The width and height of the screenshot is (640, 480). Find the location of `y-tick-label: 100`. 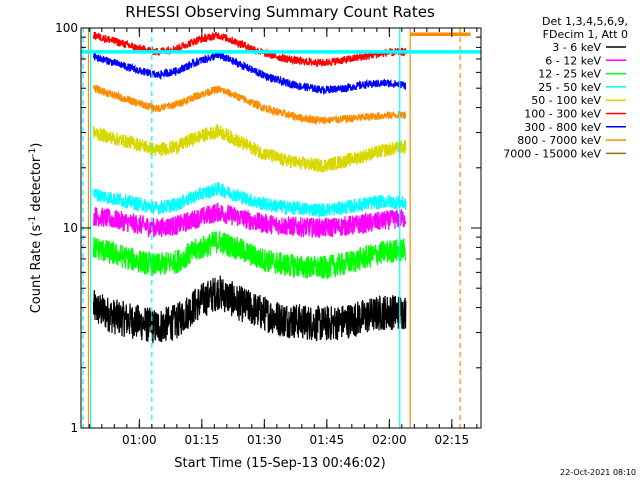

y-tick-label: 100 is located at coordinates (66, 28).